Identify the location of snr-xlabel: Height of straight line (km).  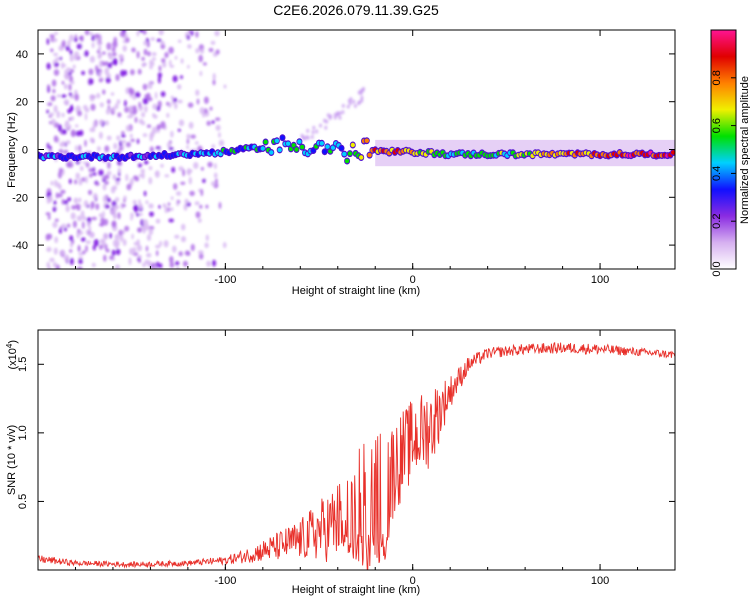
(356, 590).